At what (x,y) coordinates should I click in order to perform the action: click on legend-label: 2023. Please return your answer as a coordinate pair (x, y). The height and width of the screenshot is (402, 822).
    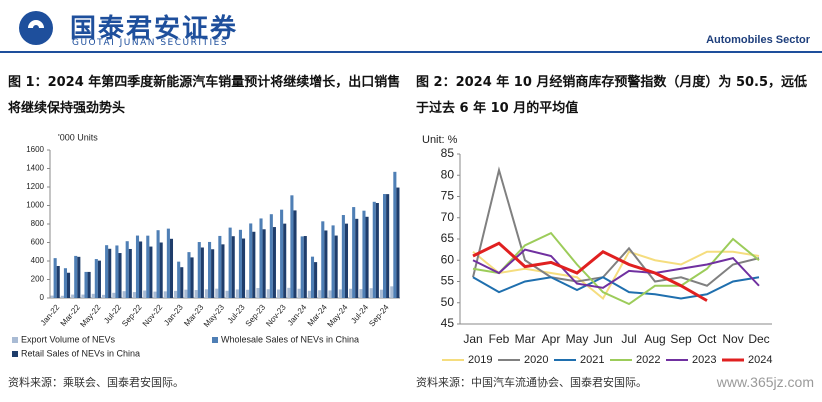
    Looking at the image, I should click on (704, 360).